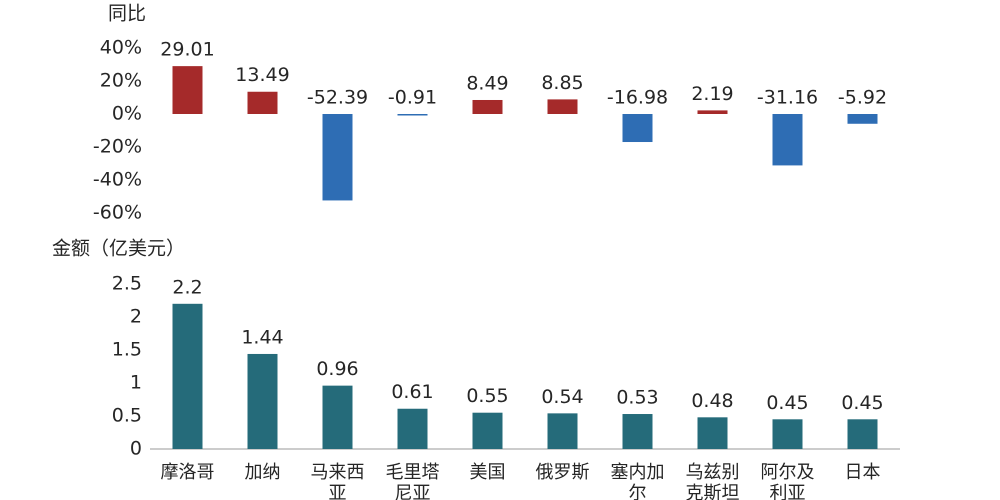  What do you see at coordinates (263, 472) in the screenshot?
I see `x-category-label: 加纳` at bounding box center [263, 472].